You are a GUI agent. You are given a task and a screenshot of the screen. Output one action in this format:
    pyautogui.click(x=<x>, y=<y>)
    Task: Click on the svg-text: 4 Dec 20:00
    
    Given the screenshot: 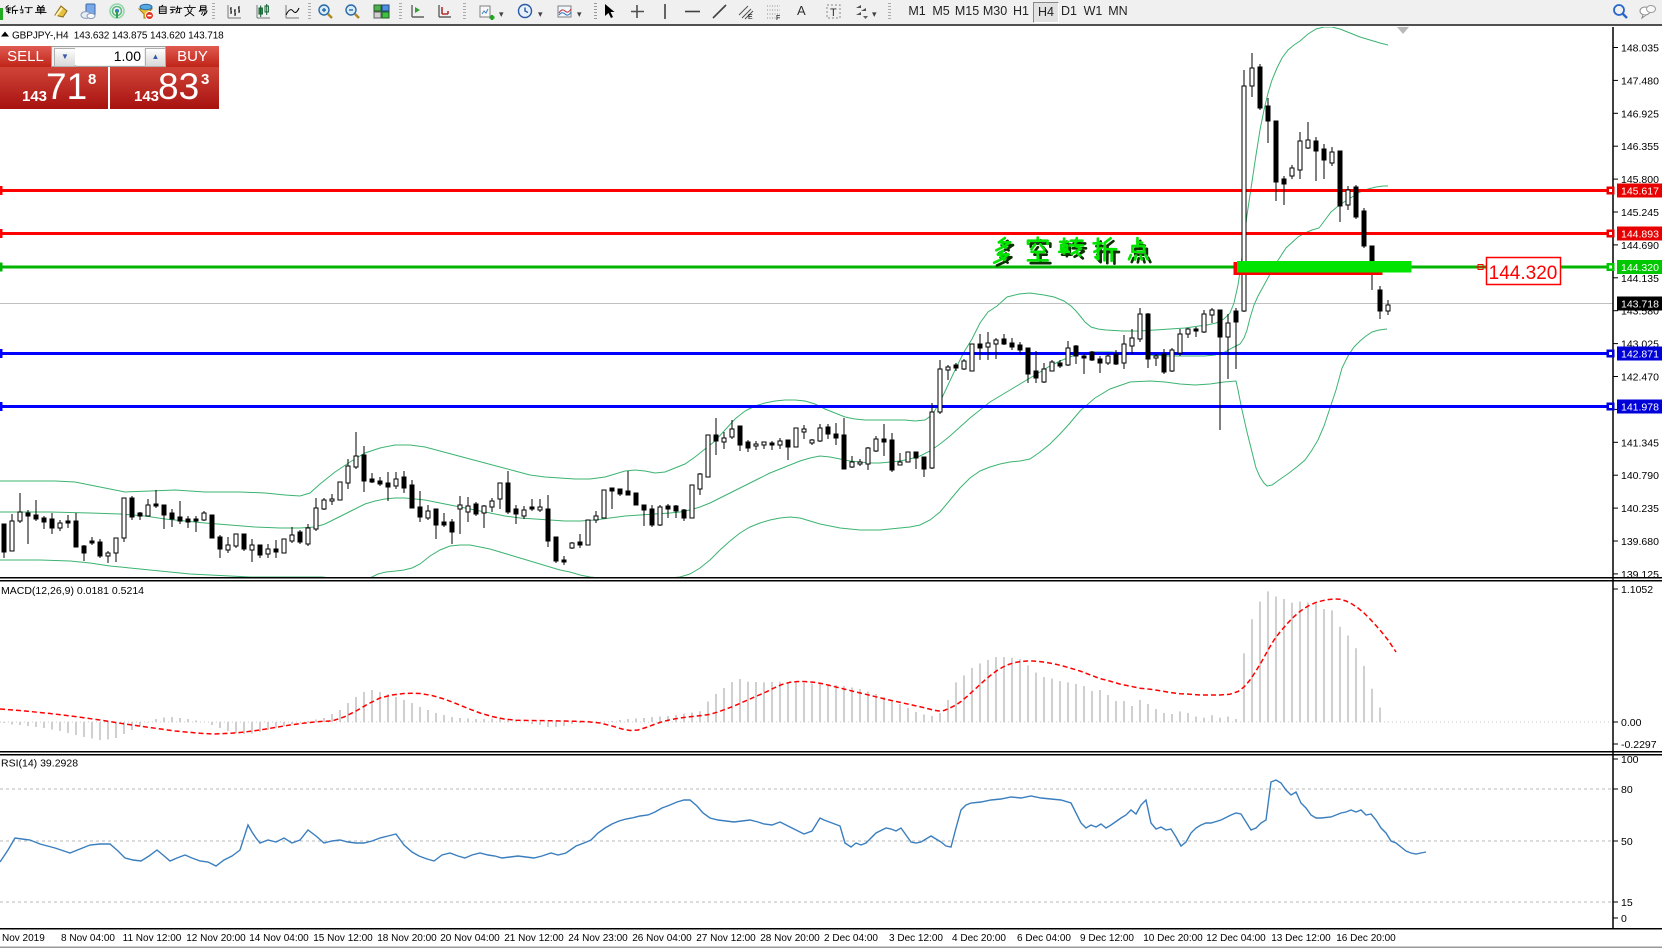 What is the action you would take?
    pyautogui.click(x=979, y=938)
    